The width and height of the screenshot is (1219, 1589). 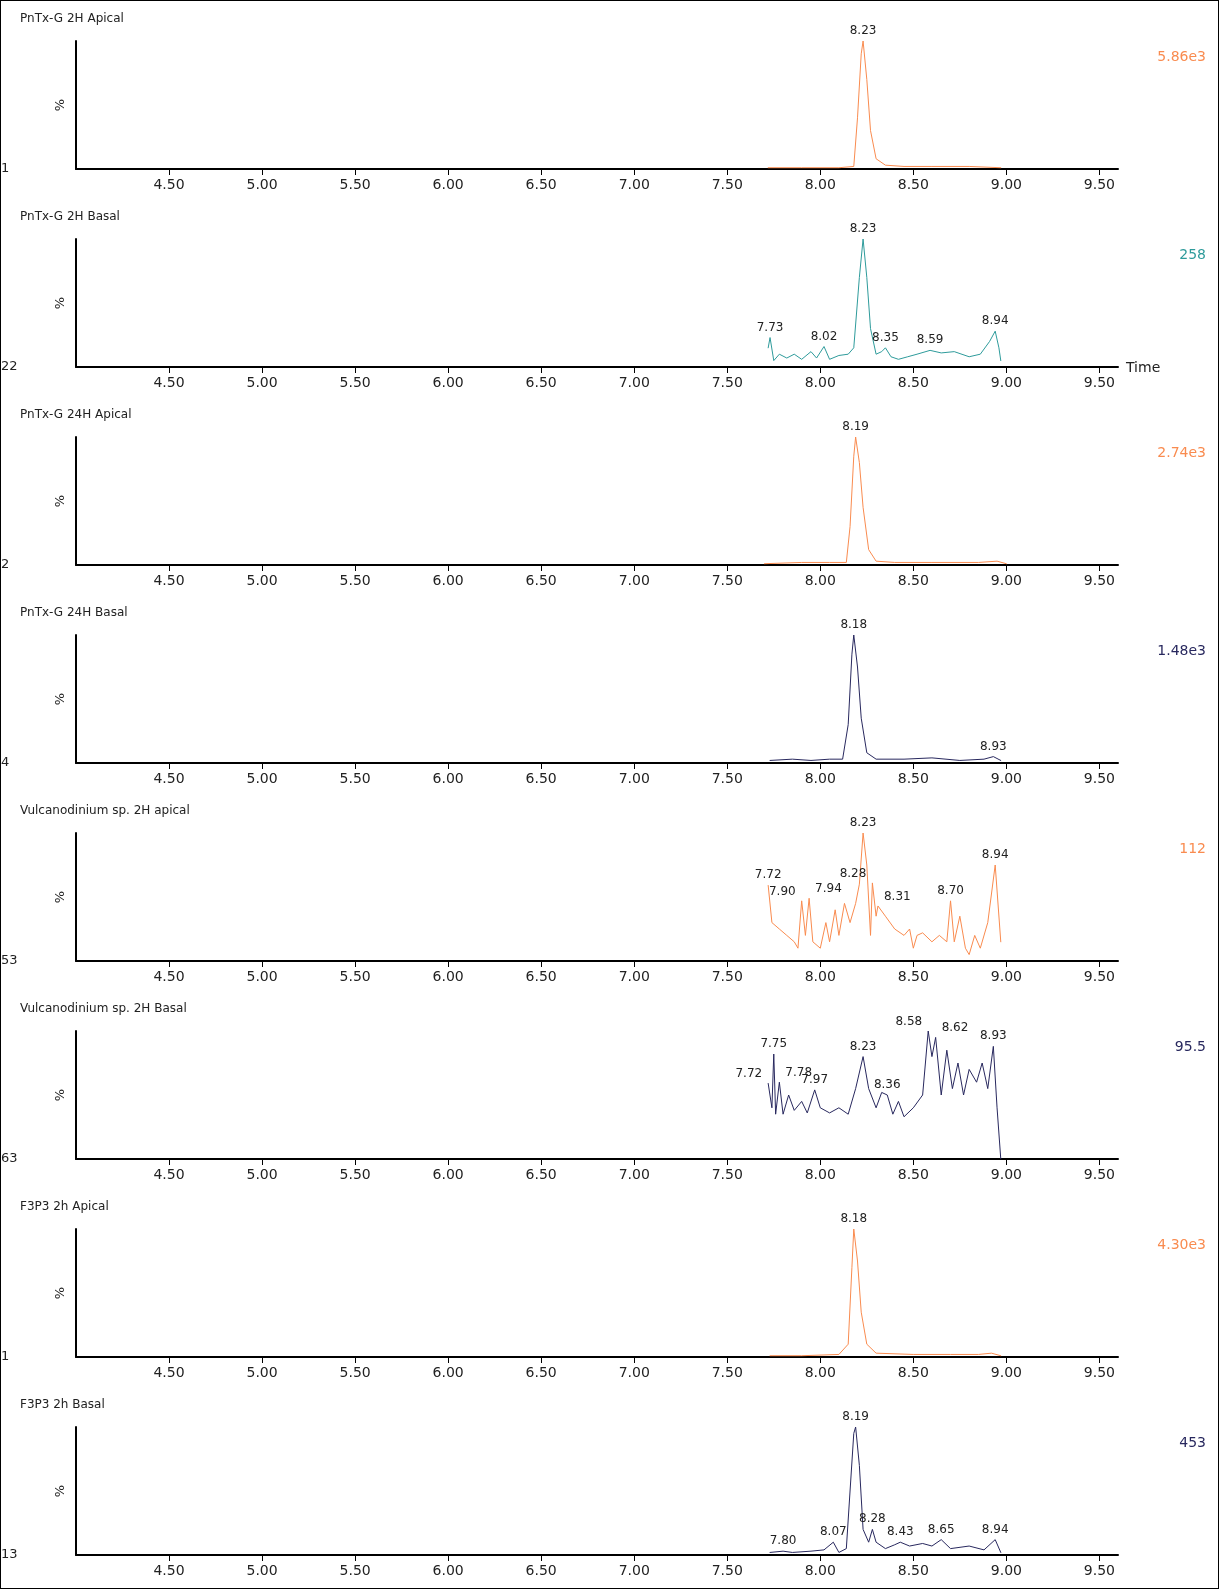 I want to click on annotation: 8.59, so click(x=930, y=339).